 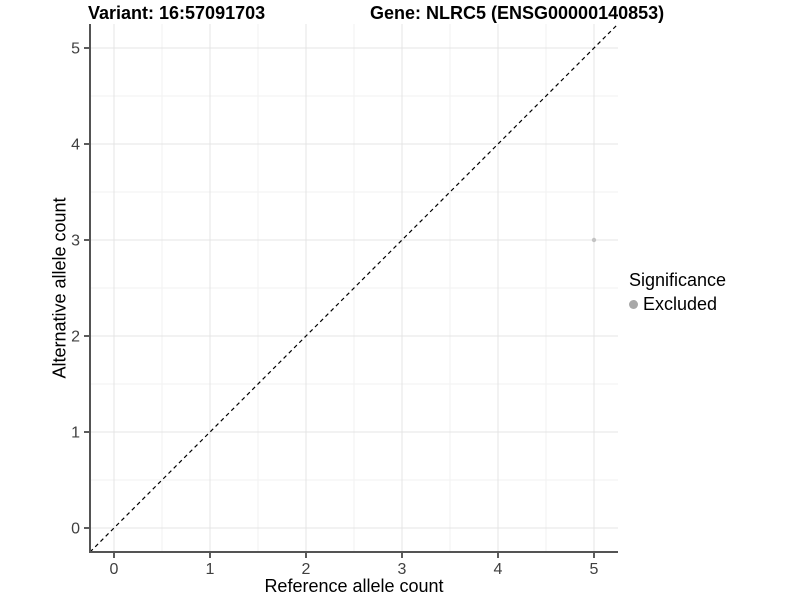 What do you see at coordinates (633, 304) in the screenshot?
I see `legend-point-icon` at bounding box center [633, 304].